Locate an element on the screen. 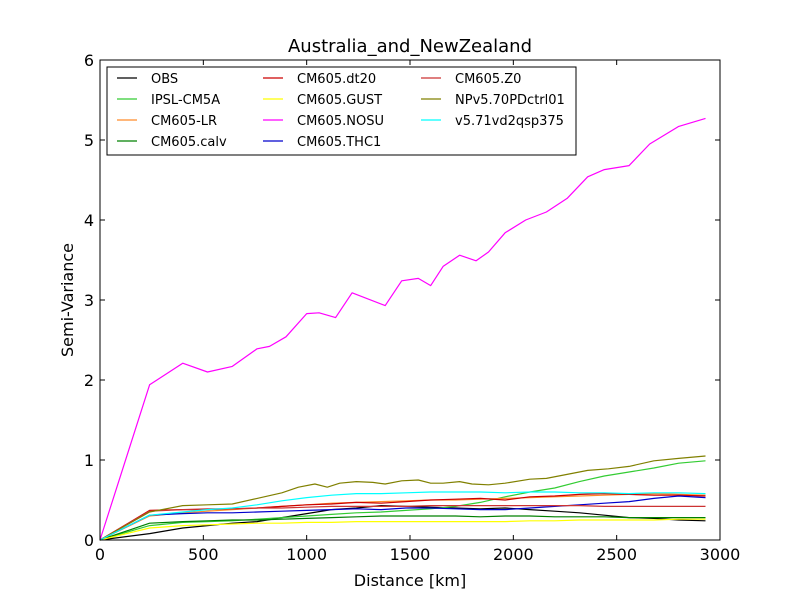 The height and width of the screenshot is (604, 800). legend-label: CM605-LR is located at coordinates (184, 121).